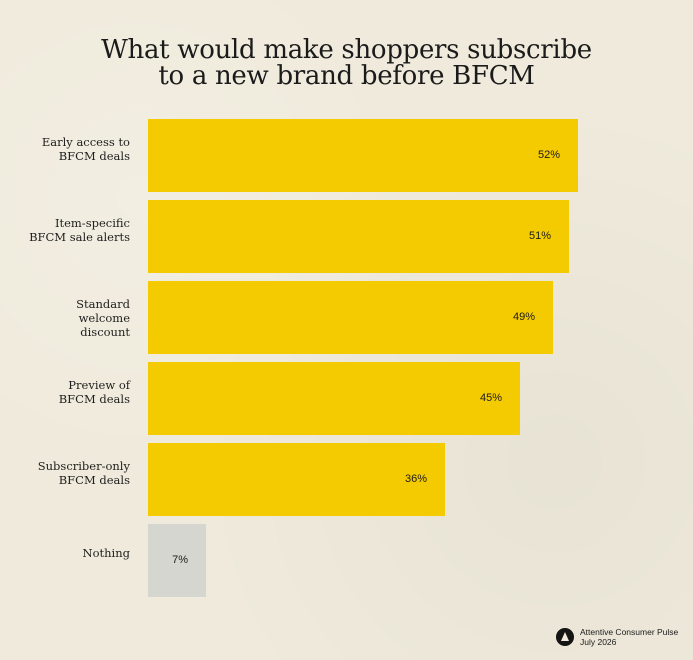 This screenshot has height=660, width=693. I want to click on category-label-line: BFCM sale alerts, so click(79, 237).